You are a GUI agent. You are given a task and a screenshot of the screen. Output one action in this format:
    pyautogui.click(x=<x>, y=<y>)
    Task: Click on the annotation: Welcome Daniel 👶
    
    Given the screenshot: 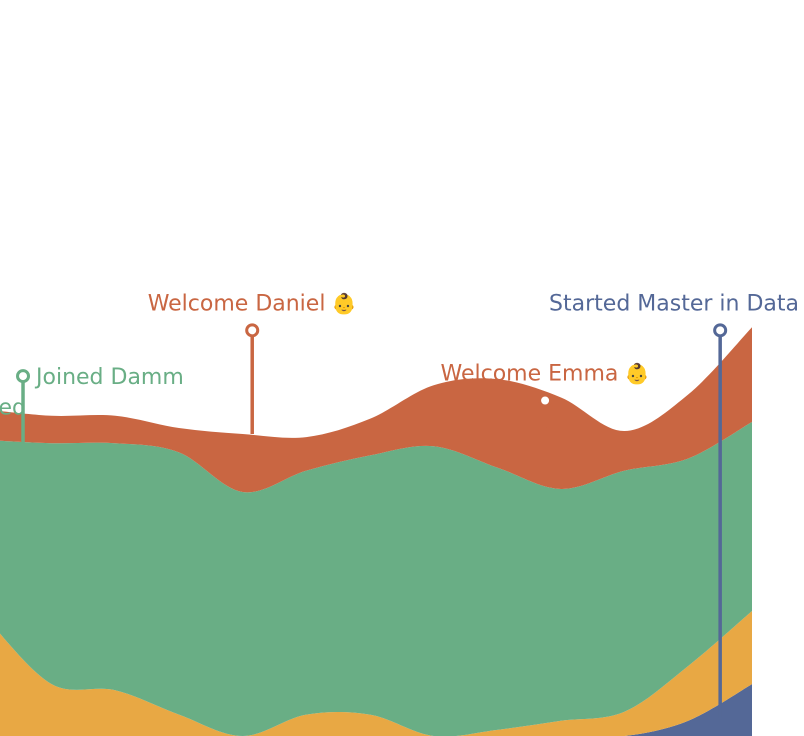 What is the action you would take?
    pyautogui.click(x=252, y=363)
    